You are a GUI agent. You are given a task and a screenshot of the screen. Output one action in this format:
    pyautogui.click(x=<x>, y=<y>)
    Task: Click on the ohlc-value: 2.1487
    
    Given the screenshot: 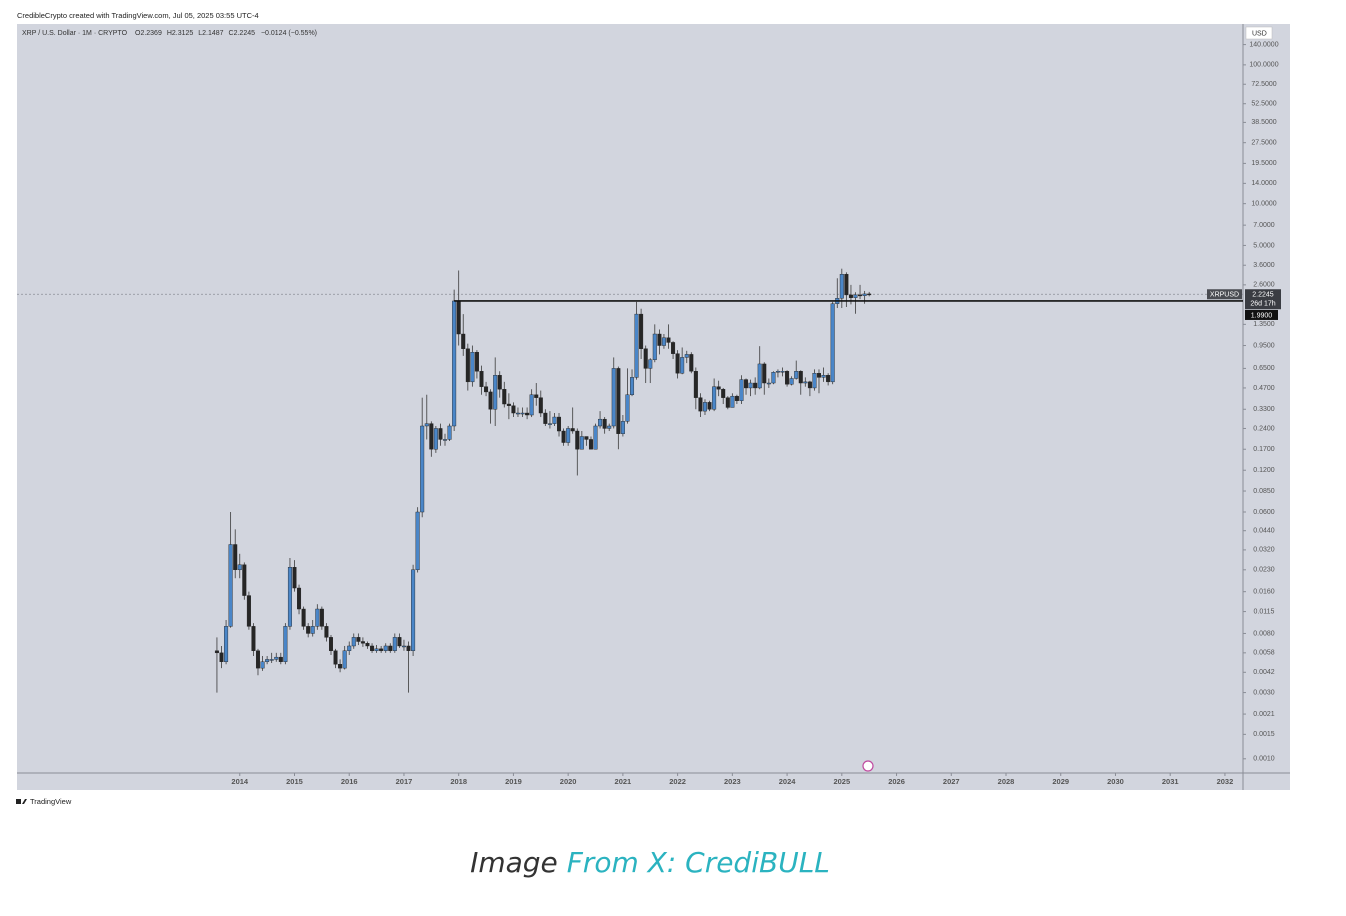 What is the action you would take?
    pyautogui.click(x=213, y=33)
    